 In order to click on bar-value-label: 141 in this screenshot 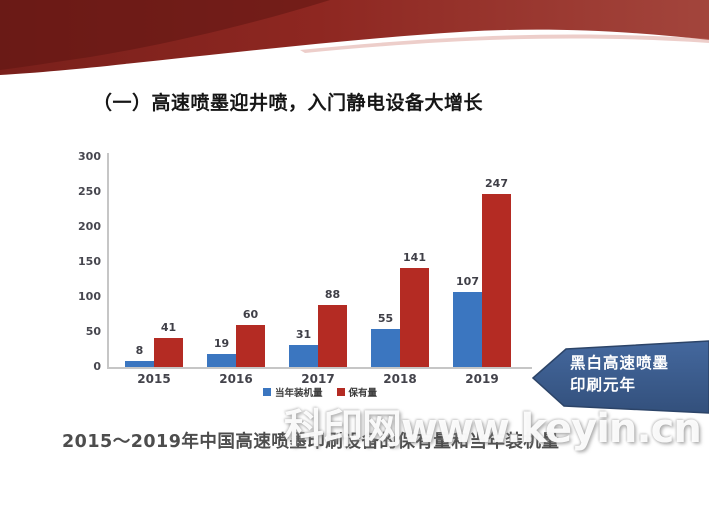, I will do `click(414, 258)`.